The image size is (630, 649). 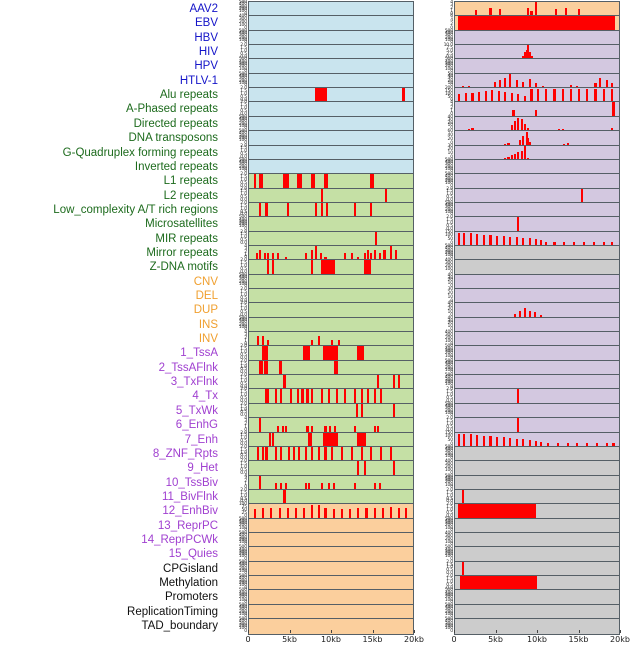 I want to click on track-label-hiv: HIV, so click(x=208, y=52).